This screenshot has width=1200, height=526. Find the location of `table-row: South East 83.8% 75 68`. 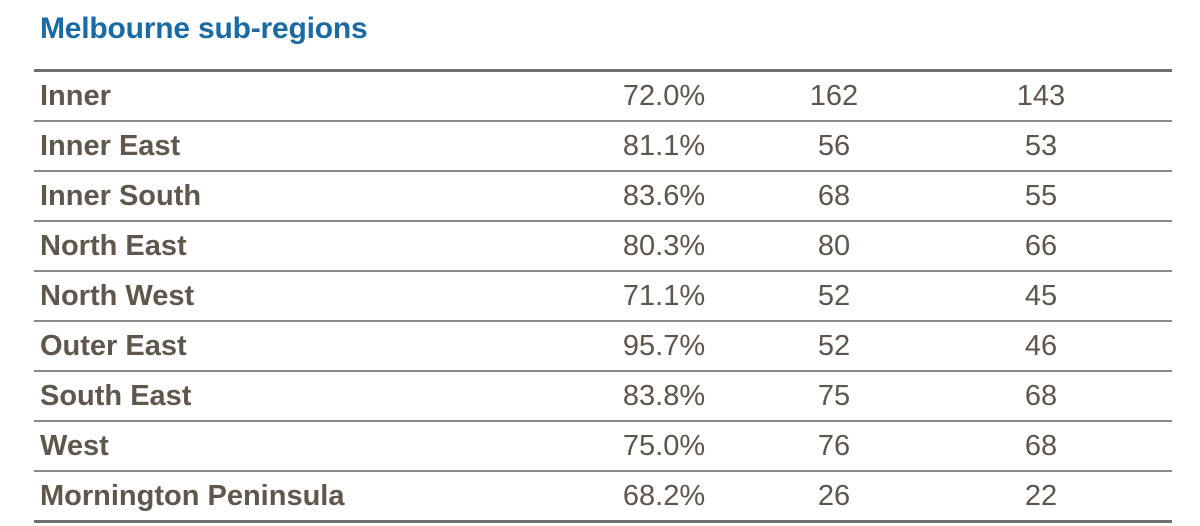

table-row: South East 83.8% 75 68 is located at coordinates (603, 397).